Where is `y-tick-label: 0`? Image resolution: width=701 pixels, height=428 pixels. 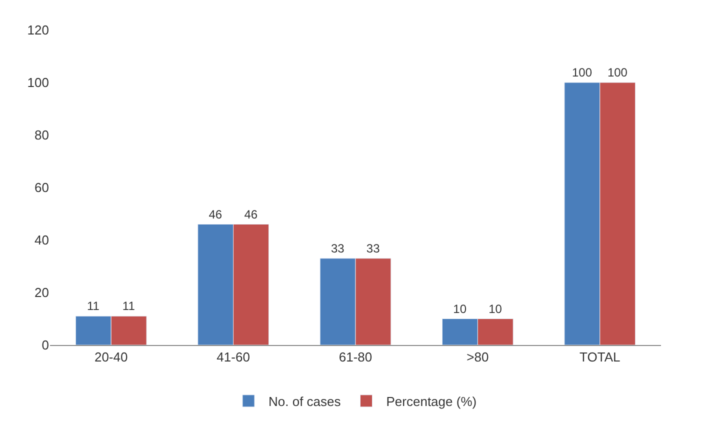
y-tick-label: 0 is located at coordinates (45, 345).